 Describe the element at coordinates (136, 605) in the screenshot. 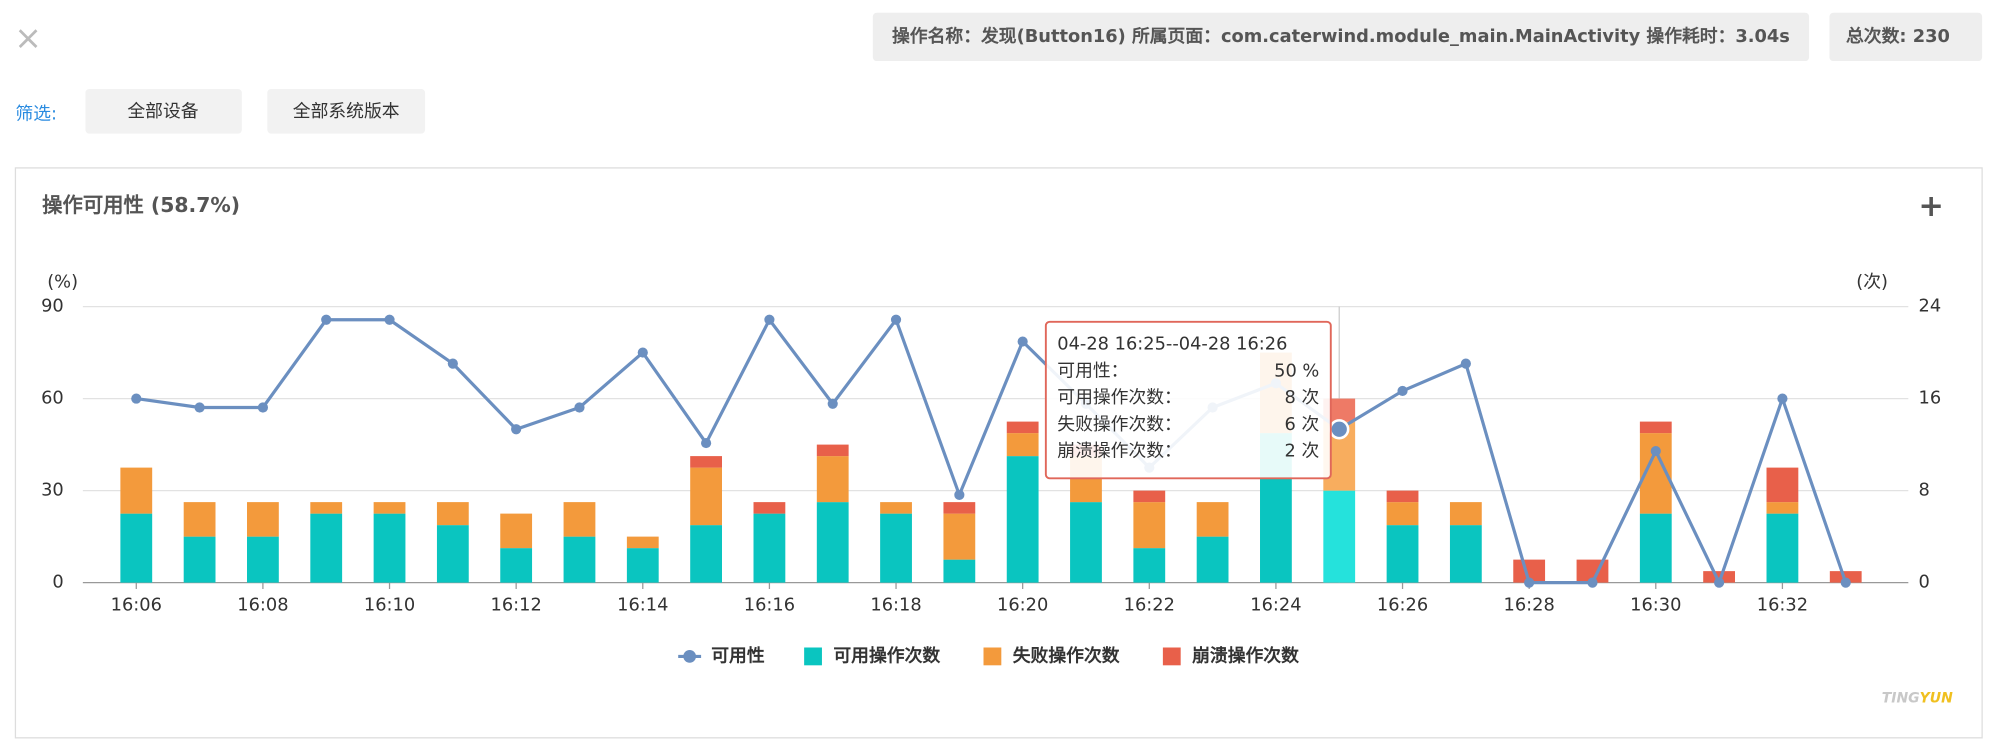

I see `x-tick-label: 16:06` at that location.